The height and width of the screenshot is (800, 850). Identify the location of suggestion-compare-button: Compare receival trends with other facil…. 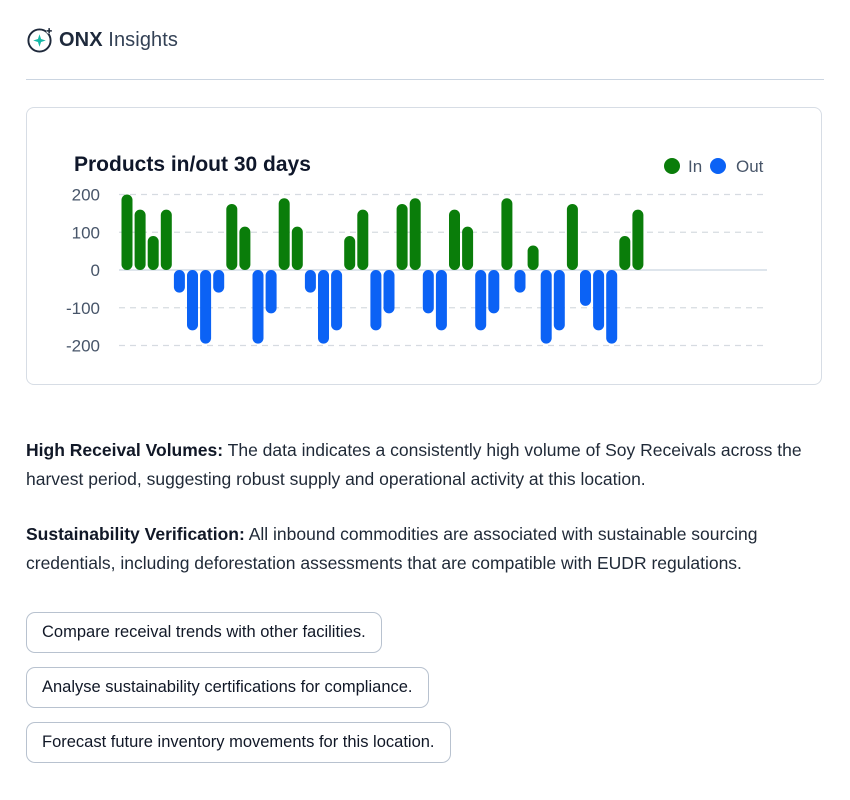
(204, 632).